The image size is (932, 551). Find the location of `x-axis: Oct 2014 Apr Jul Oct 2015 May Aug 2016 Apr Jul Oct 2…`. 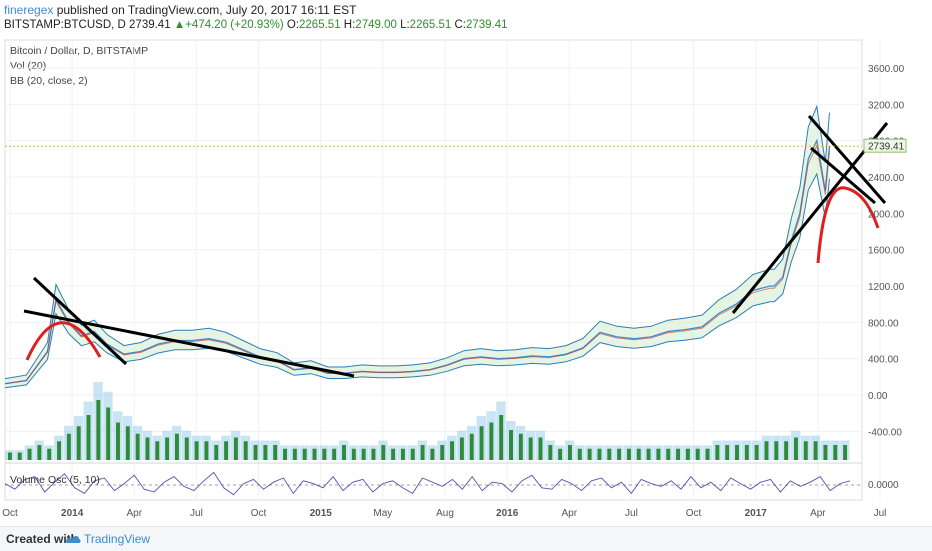

x-axis: Oct 2014 Apr Jul Oct 2015 May Aug 2016 Apr Jul Oct 2… is located at coordinates (444, 513).